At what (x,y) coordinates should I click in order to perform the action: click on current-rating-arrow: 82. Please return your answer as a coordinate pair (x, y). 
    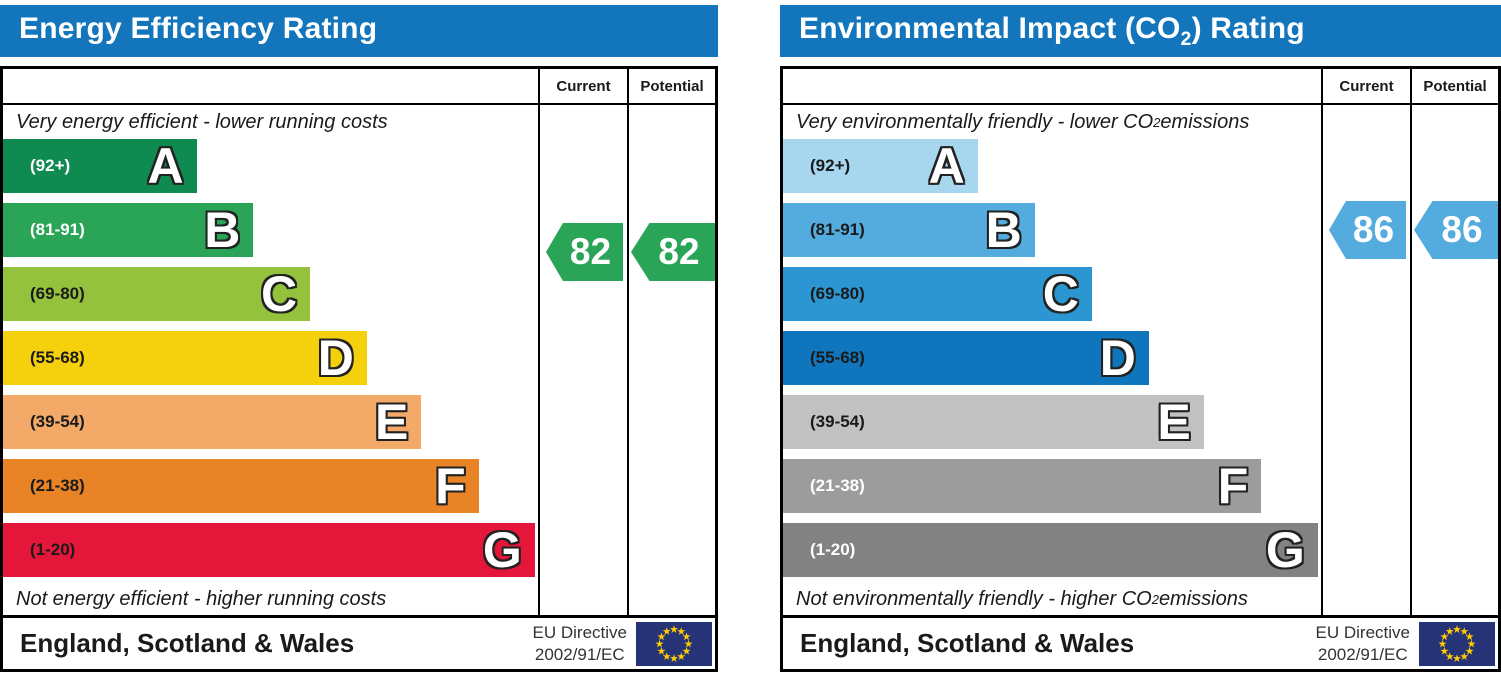
    Looking at the image, I should click on (584, 252).